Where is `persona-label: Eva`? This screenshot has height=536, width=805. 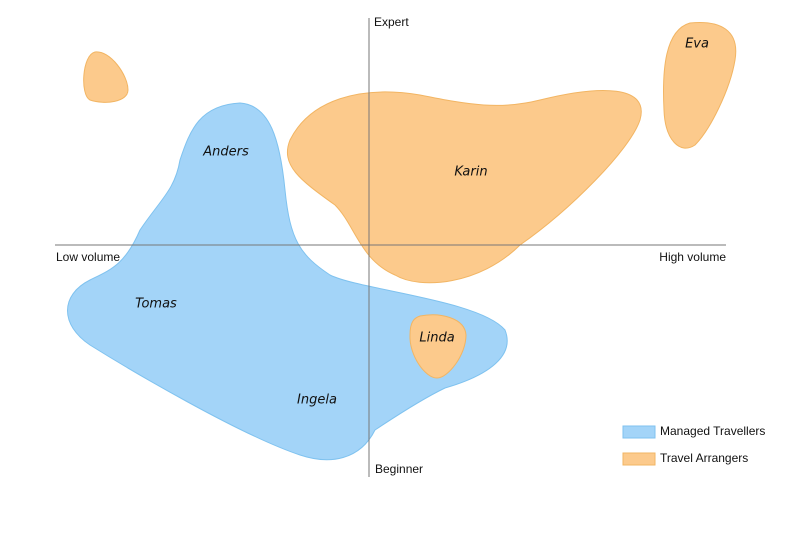 persona-label: Eva is located at coordinates (697, 44).